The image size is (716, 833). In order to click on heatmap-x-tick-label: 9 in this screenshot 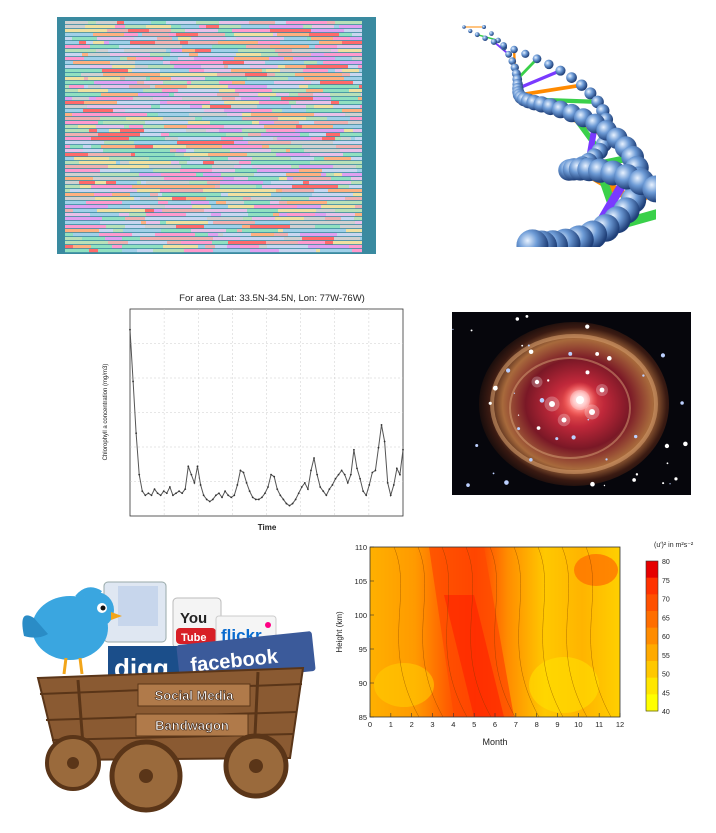, I will do `click(557, 724)`.